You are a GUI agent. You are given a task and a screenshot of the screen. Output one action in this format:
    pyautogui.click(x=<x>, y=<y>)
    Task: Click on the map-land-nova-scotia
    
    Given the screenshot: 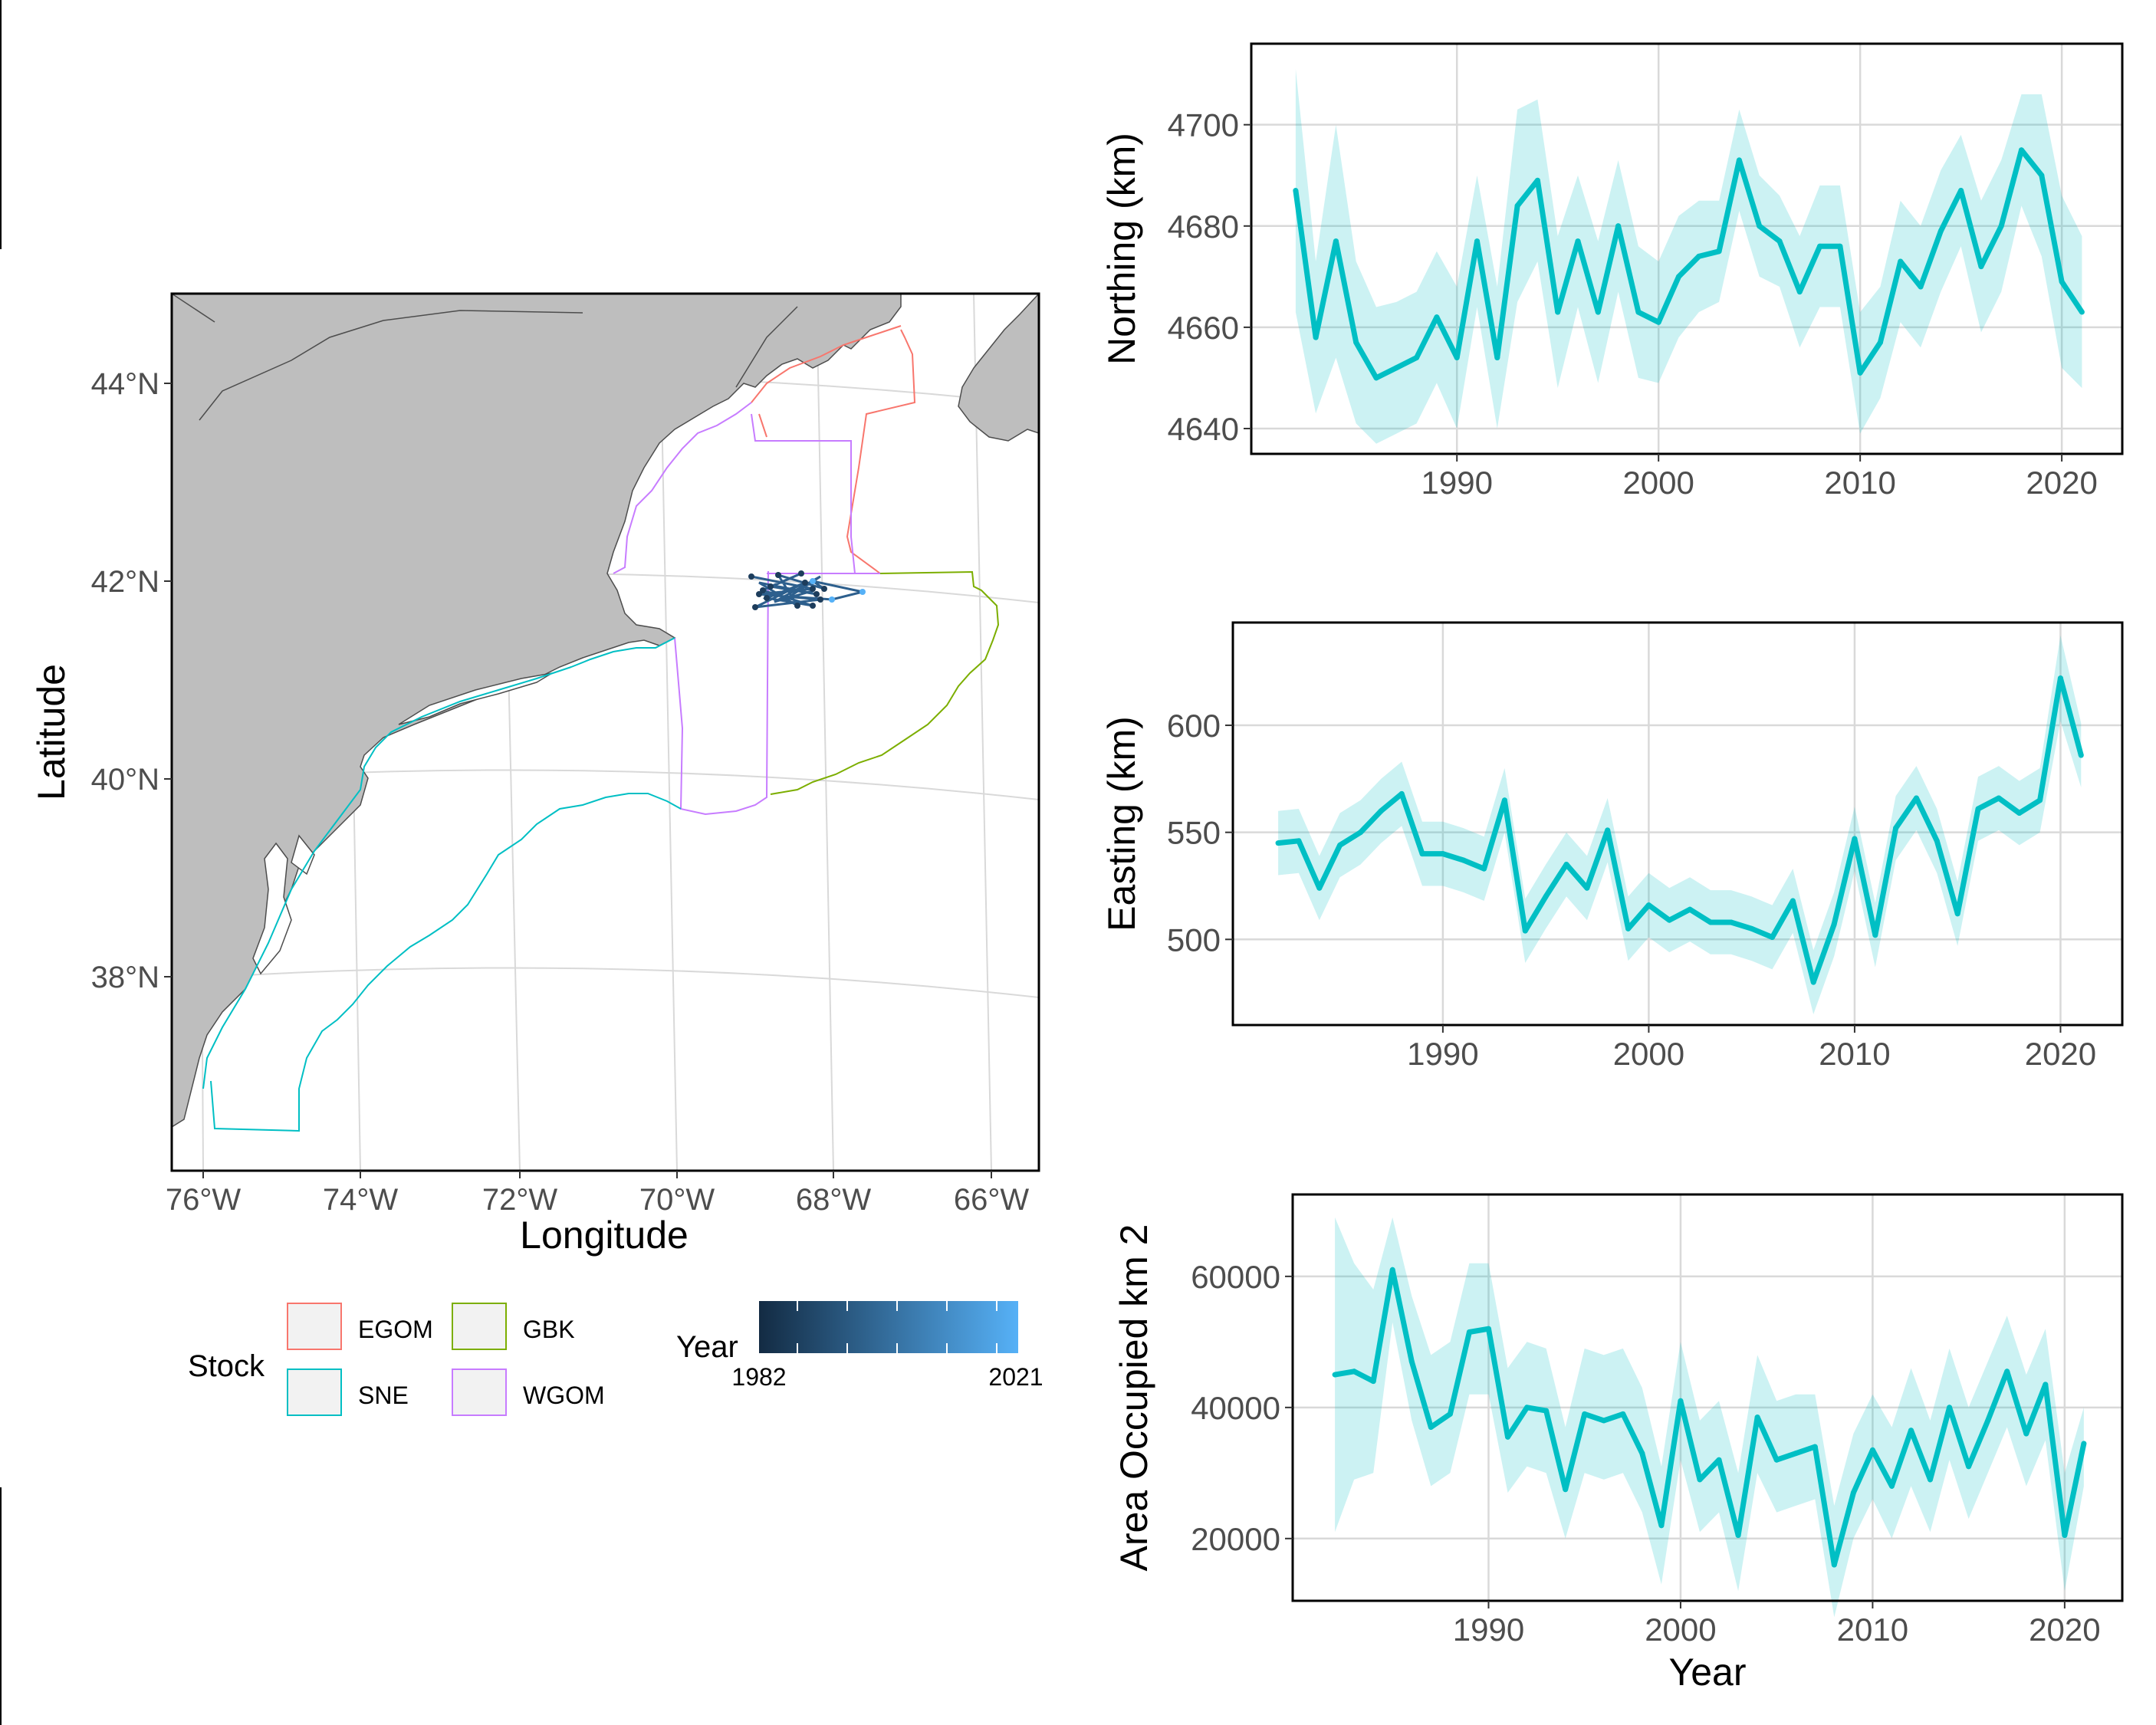 What is the action you would take?
    pyautogui.click(x=998, y=368)
    